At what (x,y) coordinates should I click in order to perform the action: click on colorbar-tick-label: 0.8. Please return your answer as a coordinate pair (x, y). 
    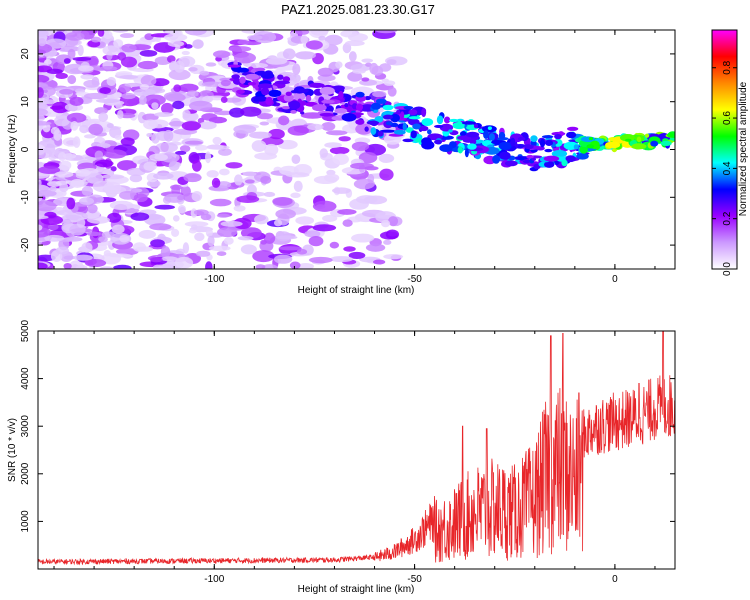
    Looking at the image, I should click on (727, 67).